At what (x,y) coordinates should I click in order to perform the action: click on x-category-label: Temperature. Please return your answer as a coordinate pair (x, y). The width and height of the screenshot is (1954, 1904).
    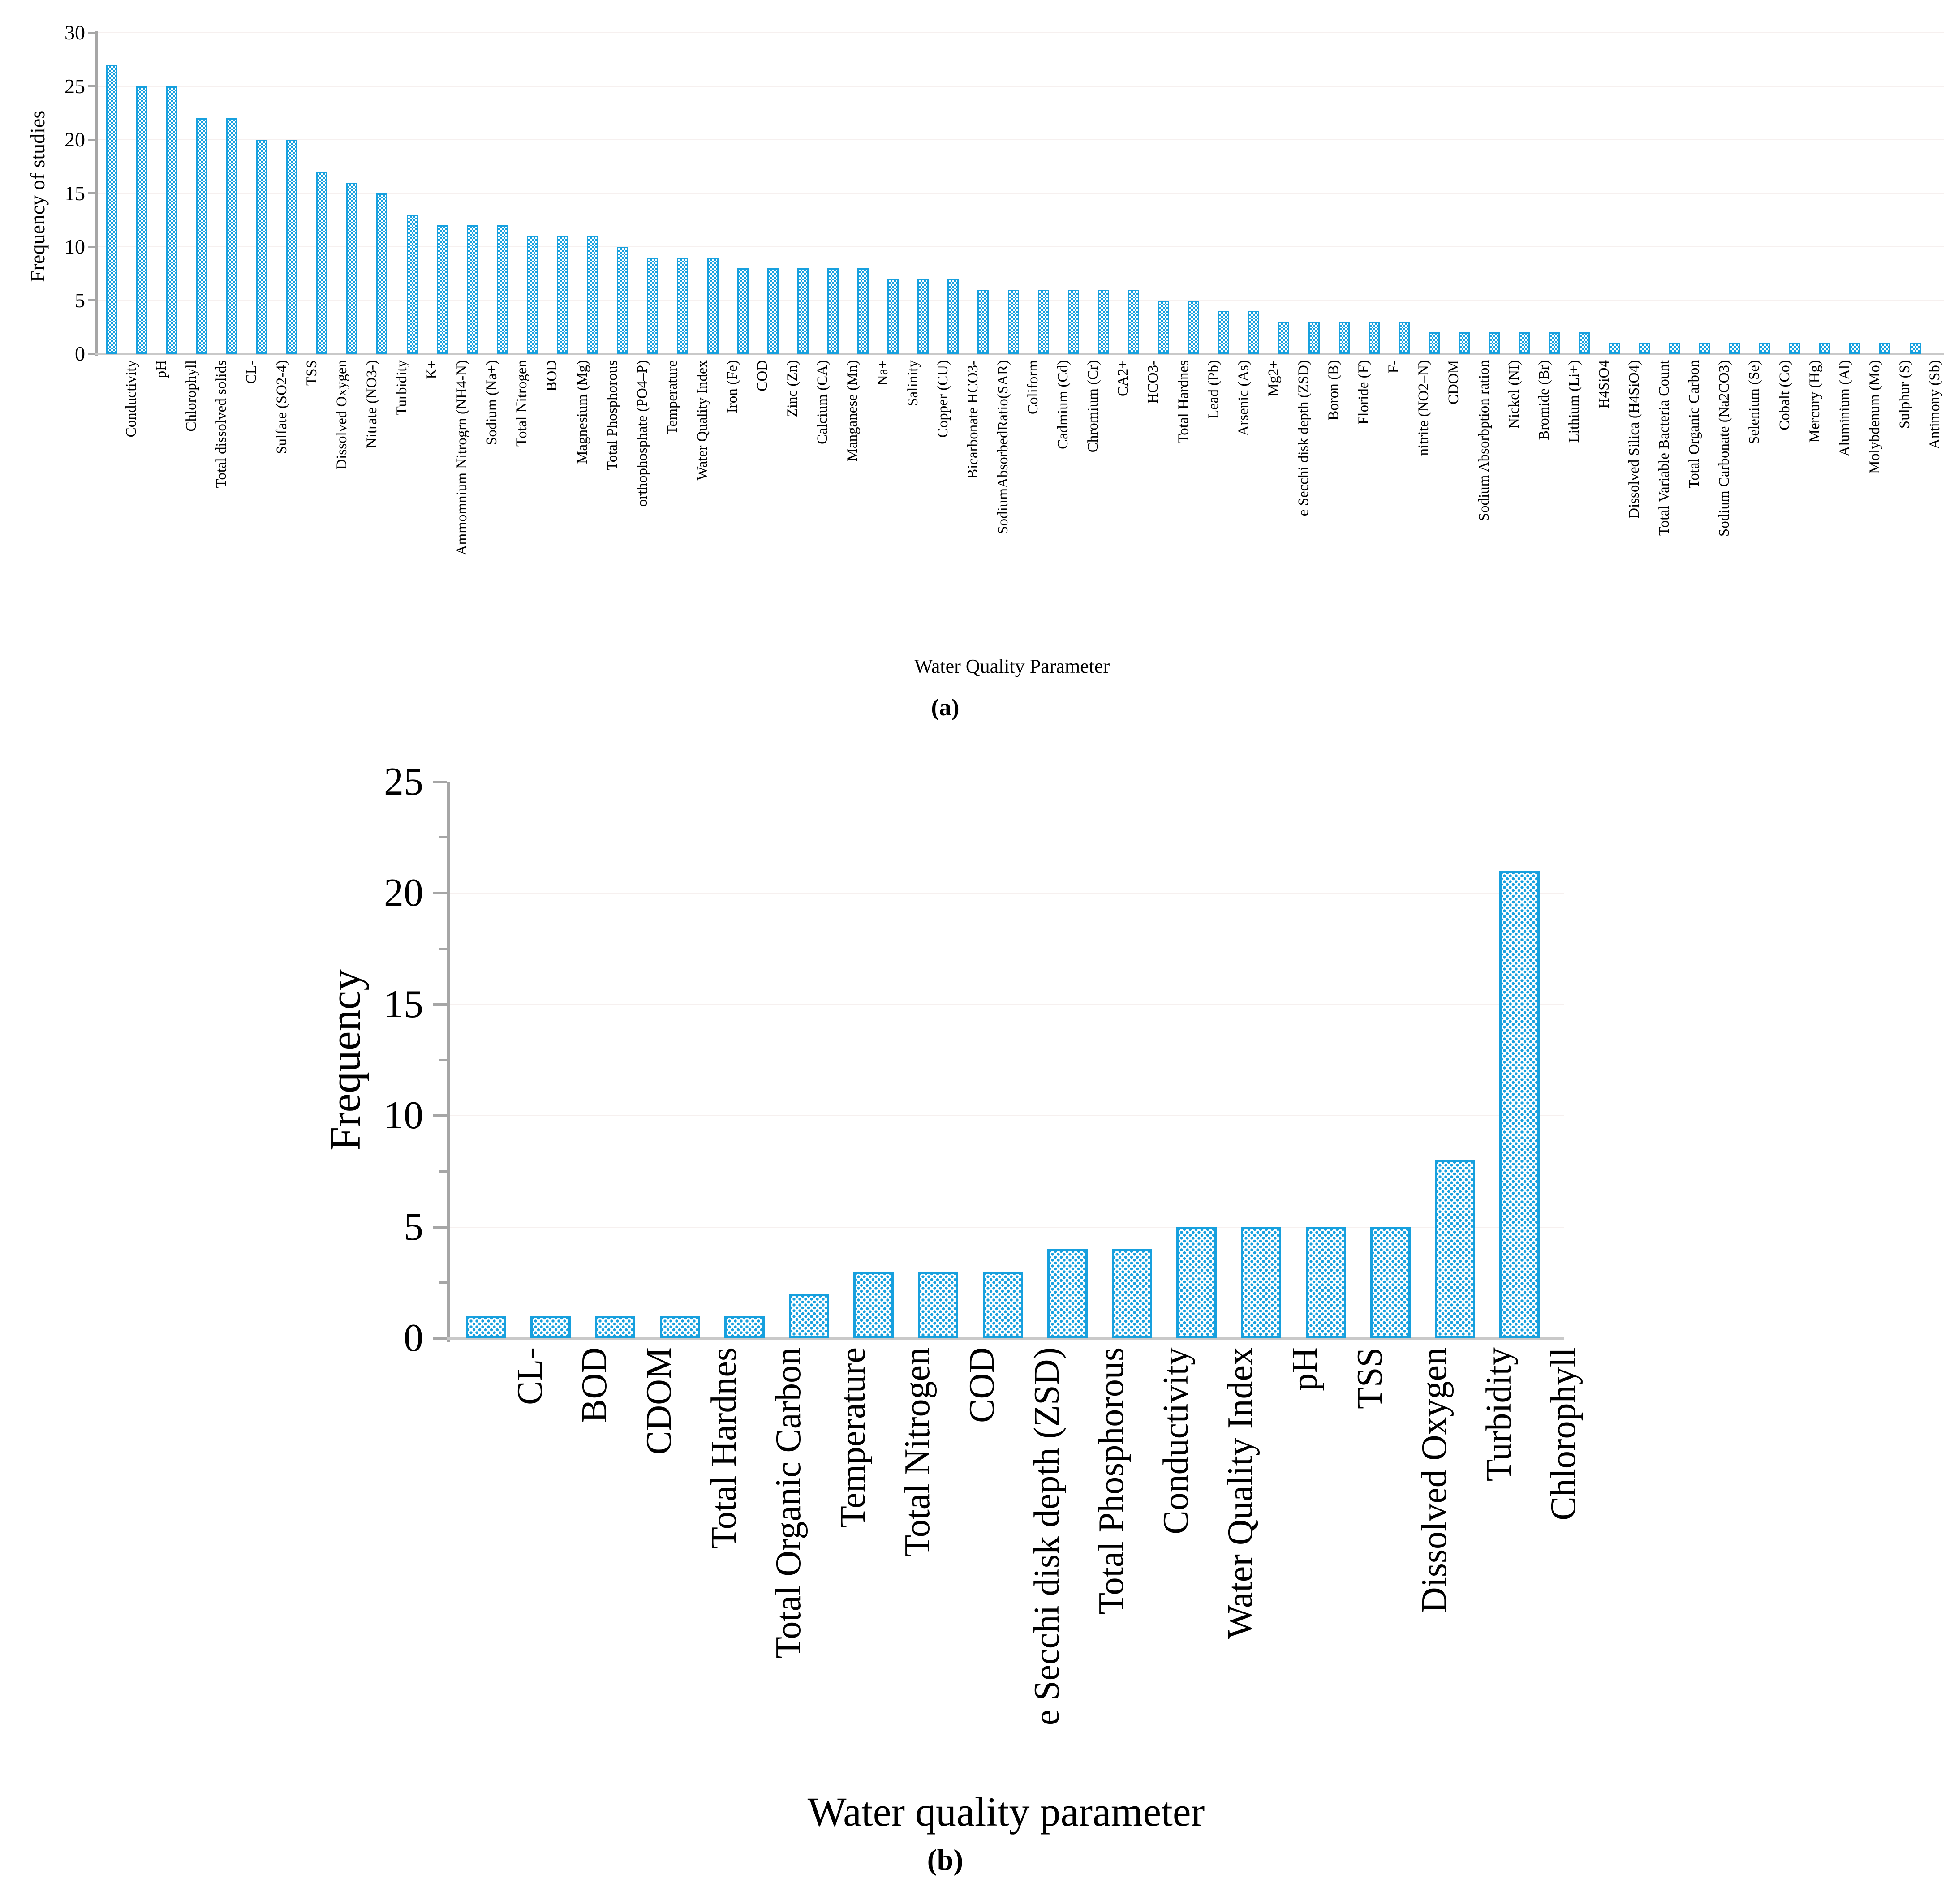
    Looking at the image, I should click on (853, 1437).